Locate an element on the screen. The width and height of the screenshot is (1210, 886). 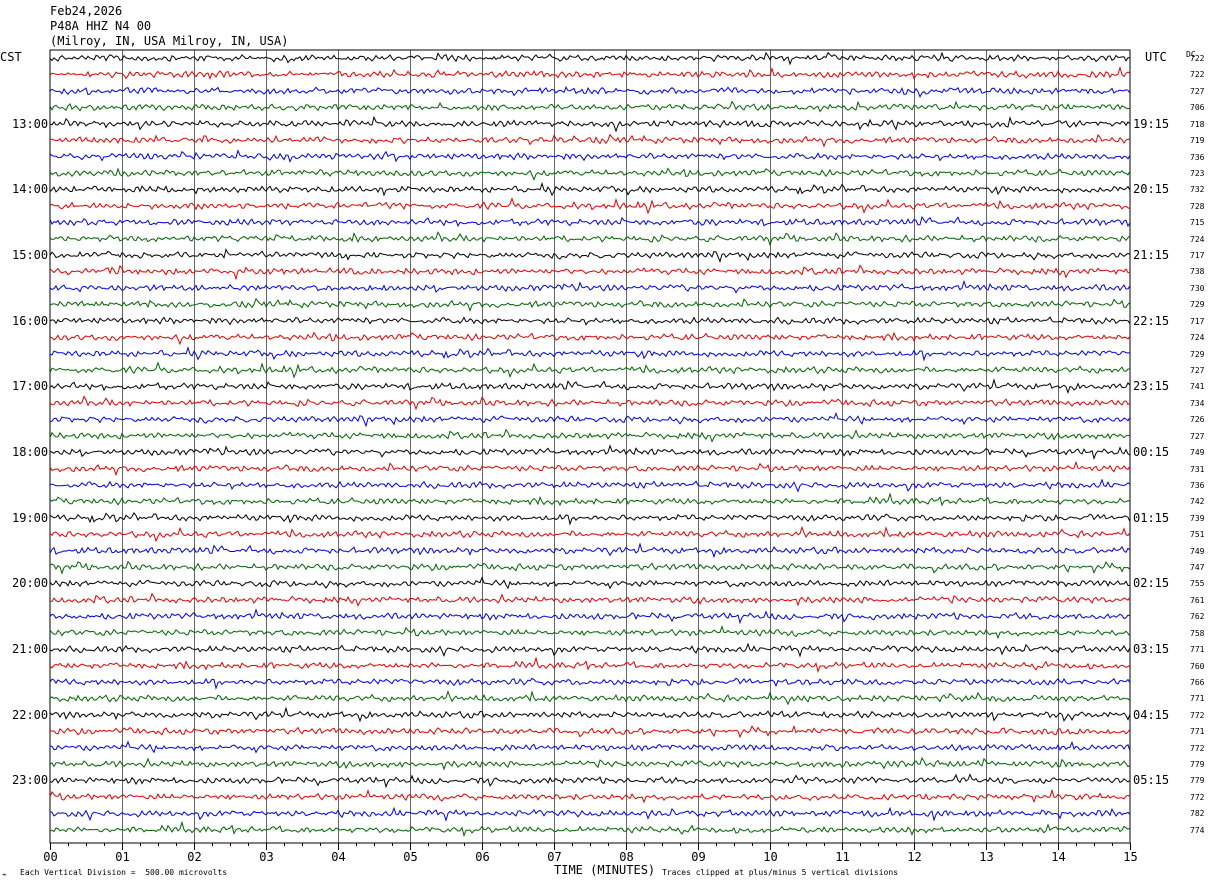
x-tick-label: 07 is located at coordinates (554, 857).